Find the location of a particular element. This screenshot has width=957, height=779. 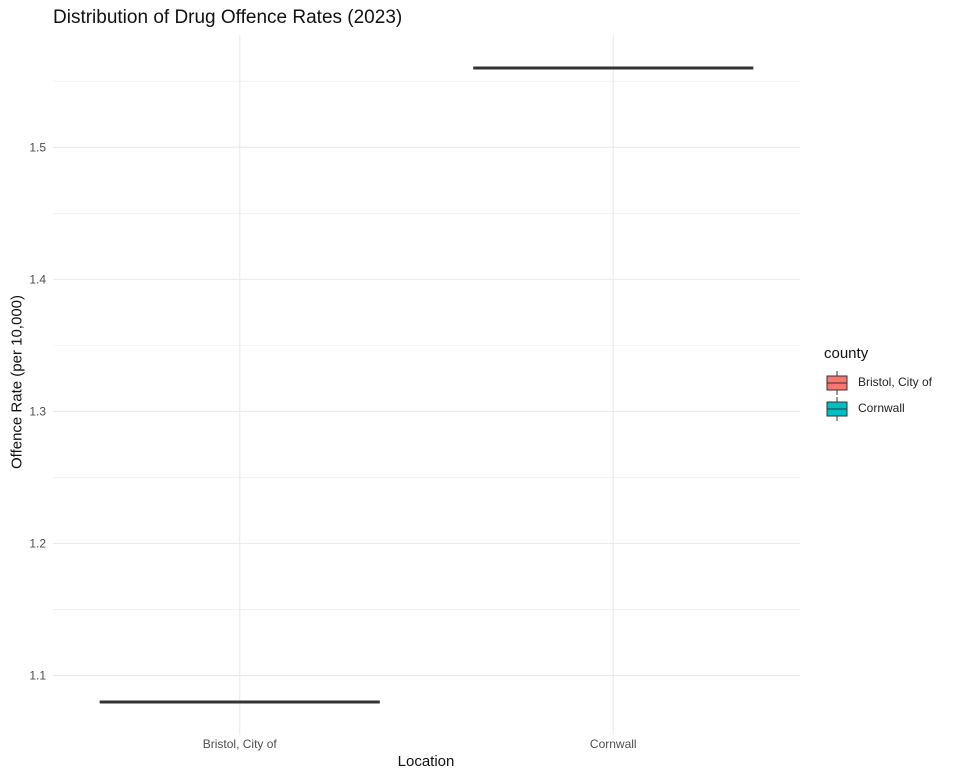

x-tick-label: Cornwall is located at coordinates (613, 744).